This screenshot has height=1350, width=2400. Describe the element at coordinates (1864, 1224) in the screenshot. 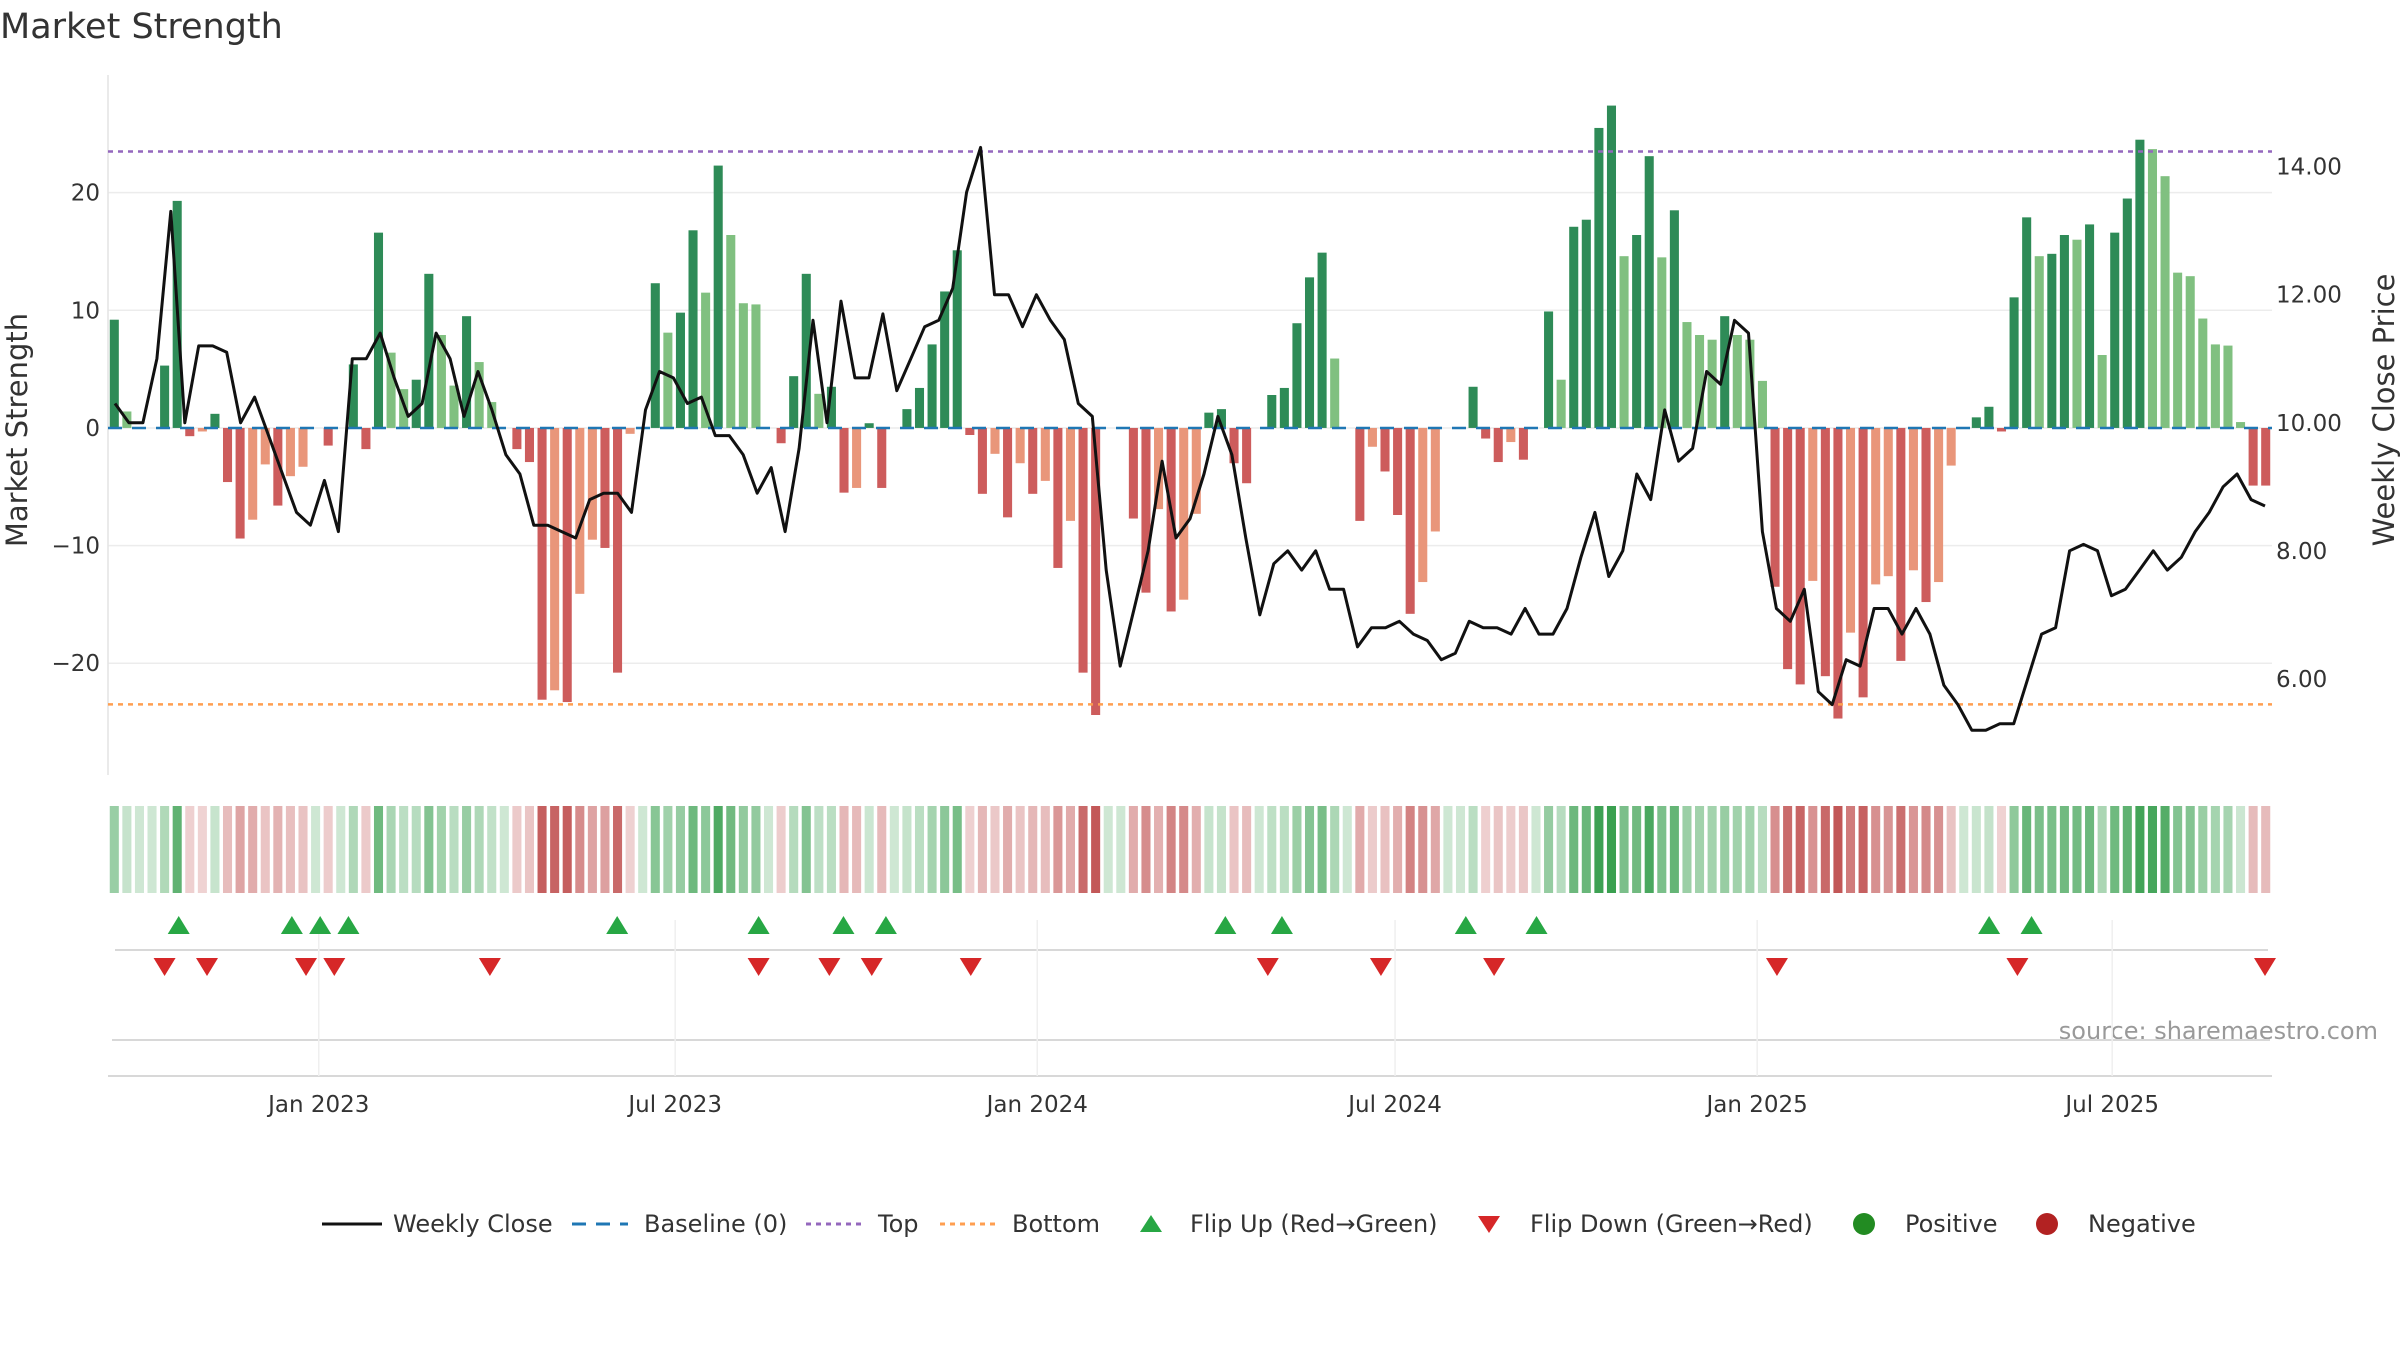

I see `legend-swatch-positive` at that location.